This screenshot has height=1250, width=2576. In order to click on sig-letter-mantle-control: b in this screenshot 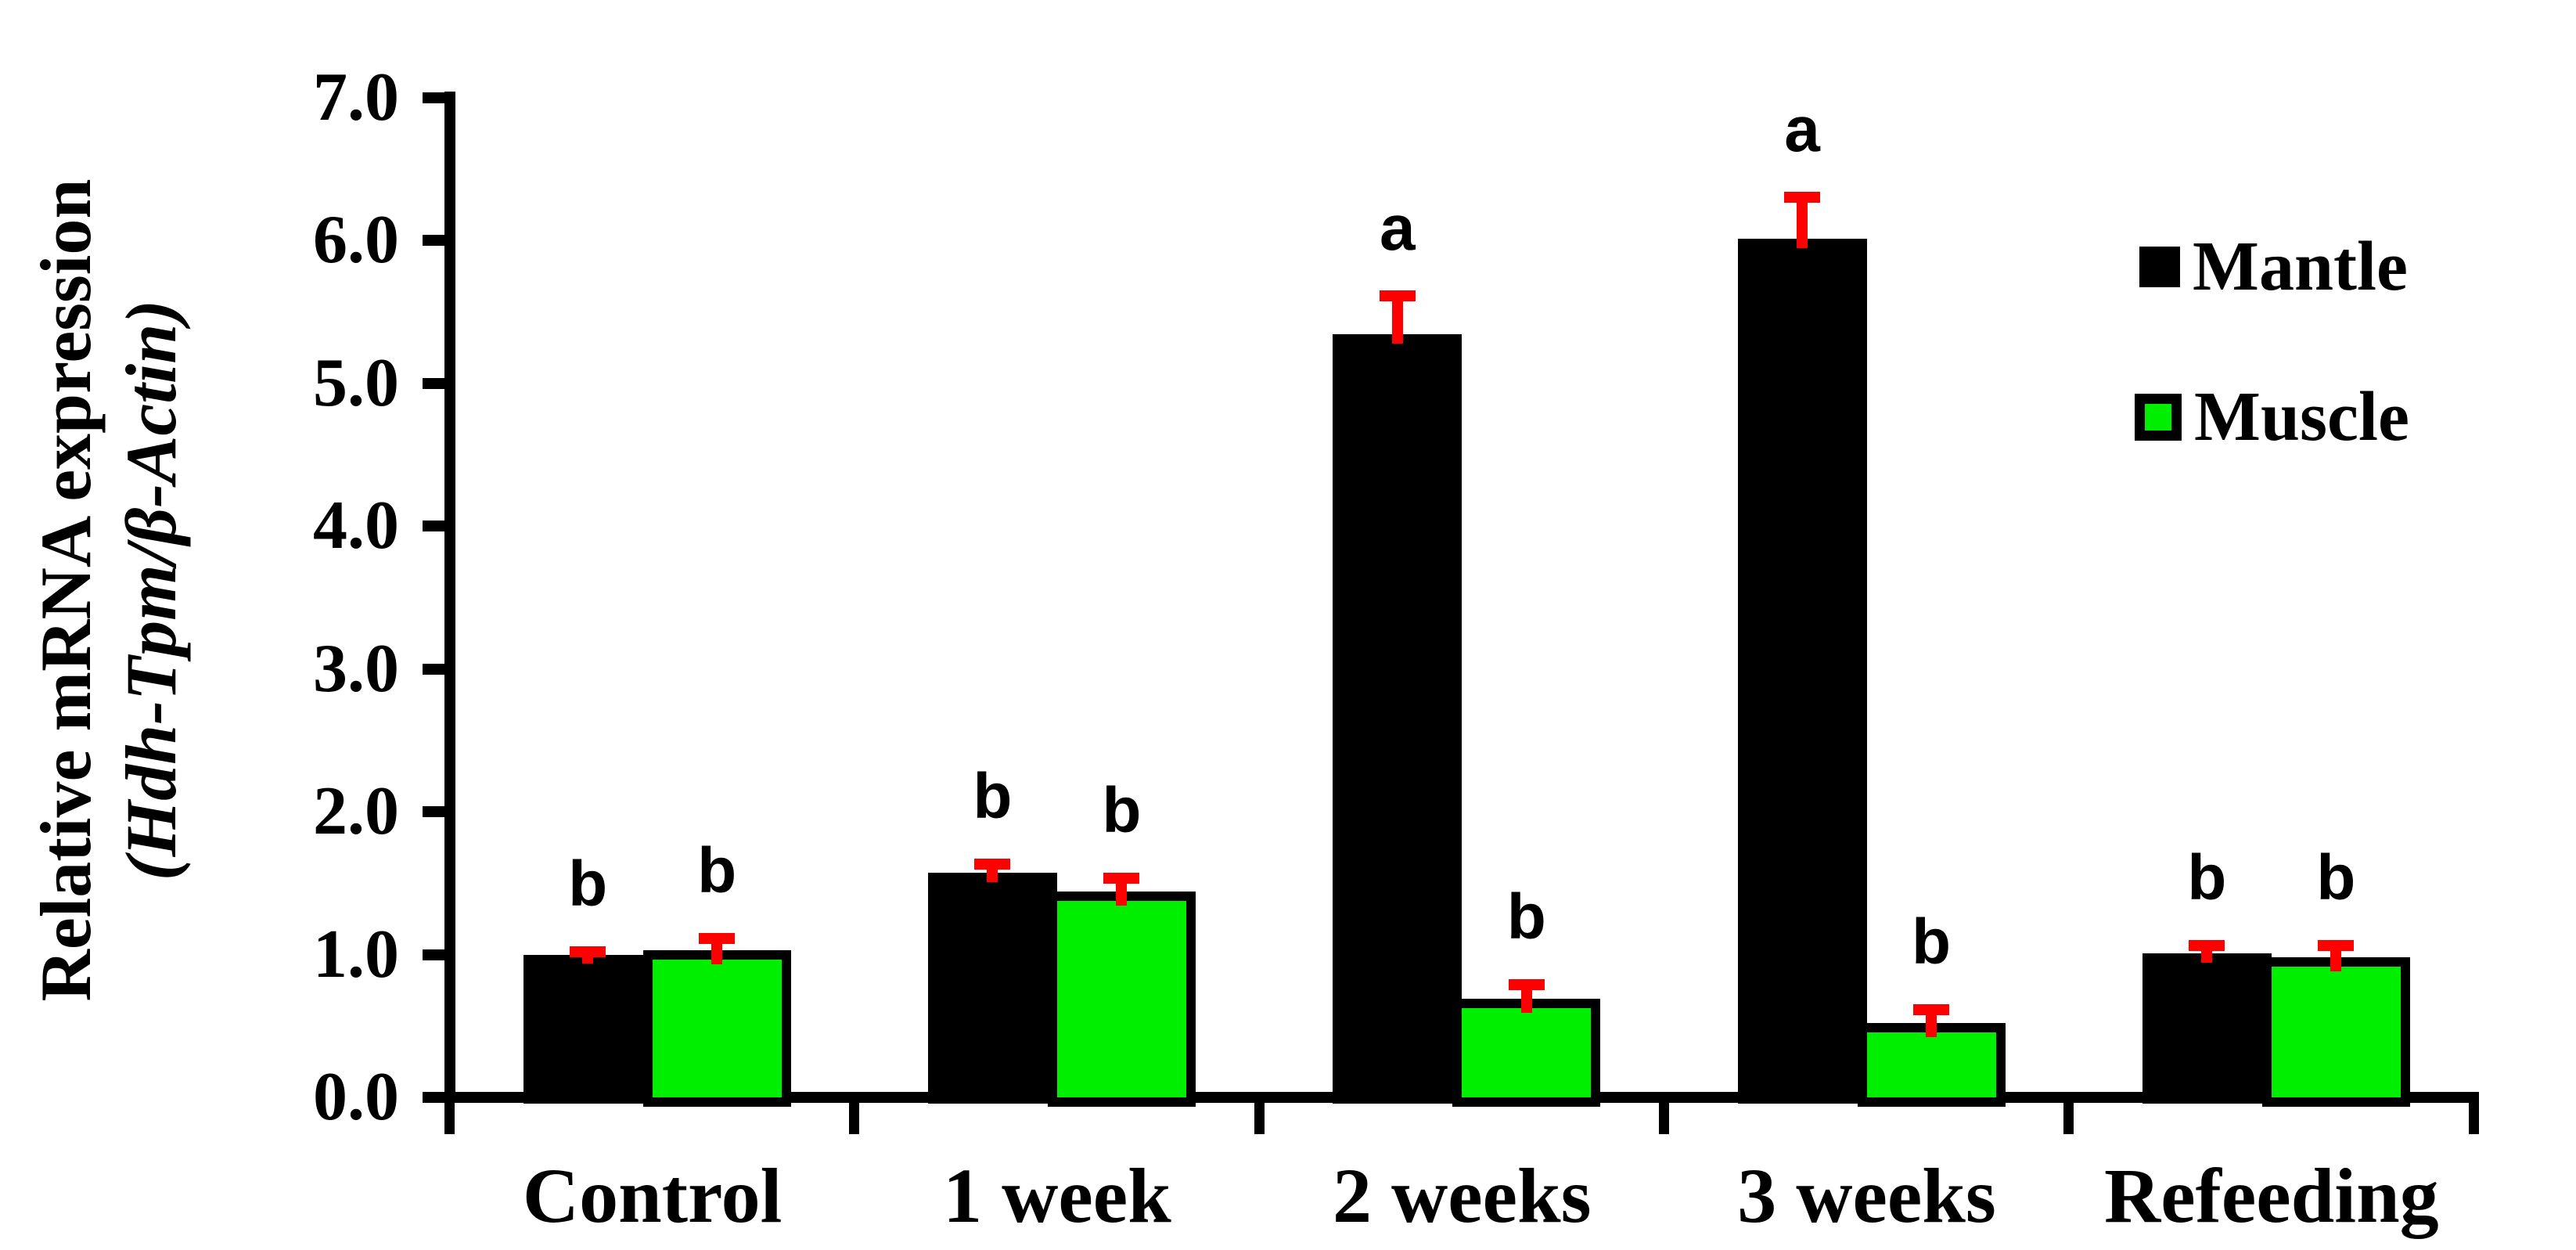, I will do `click(588, 884)`.